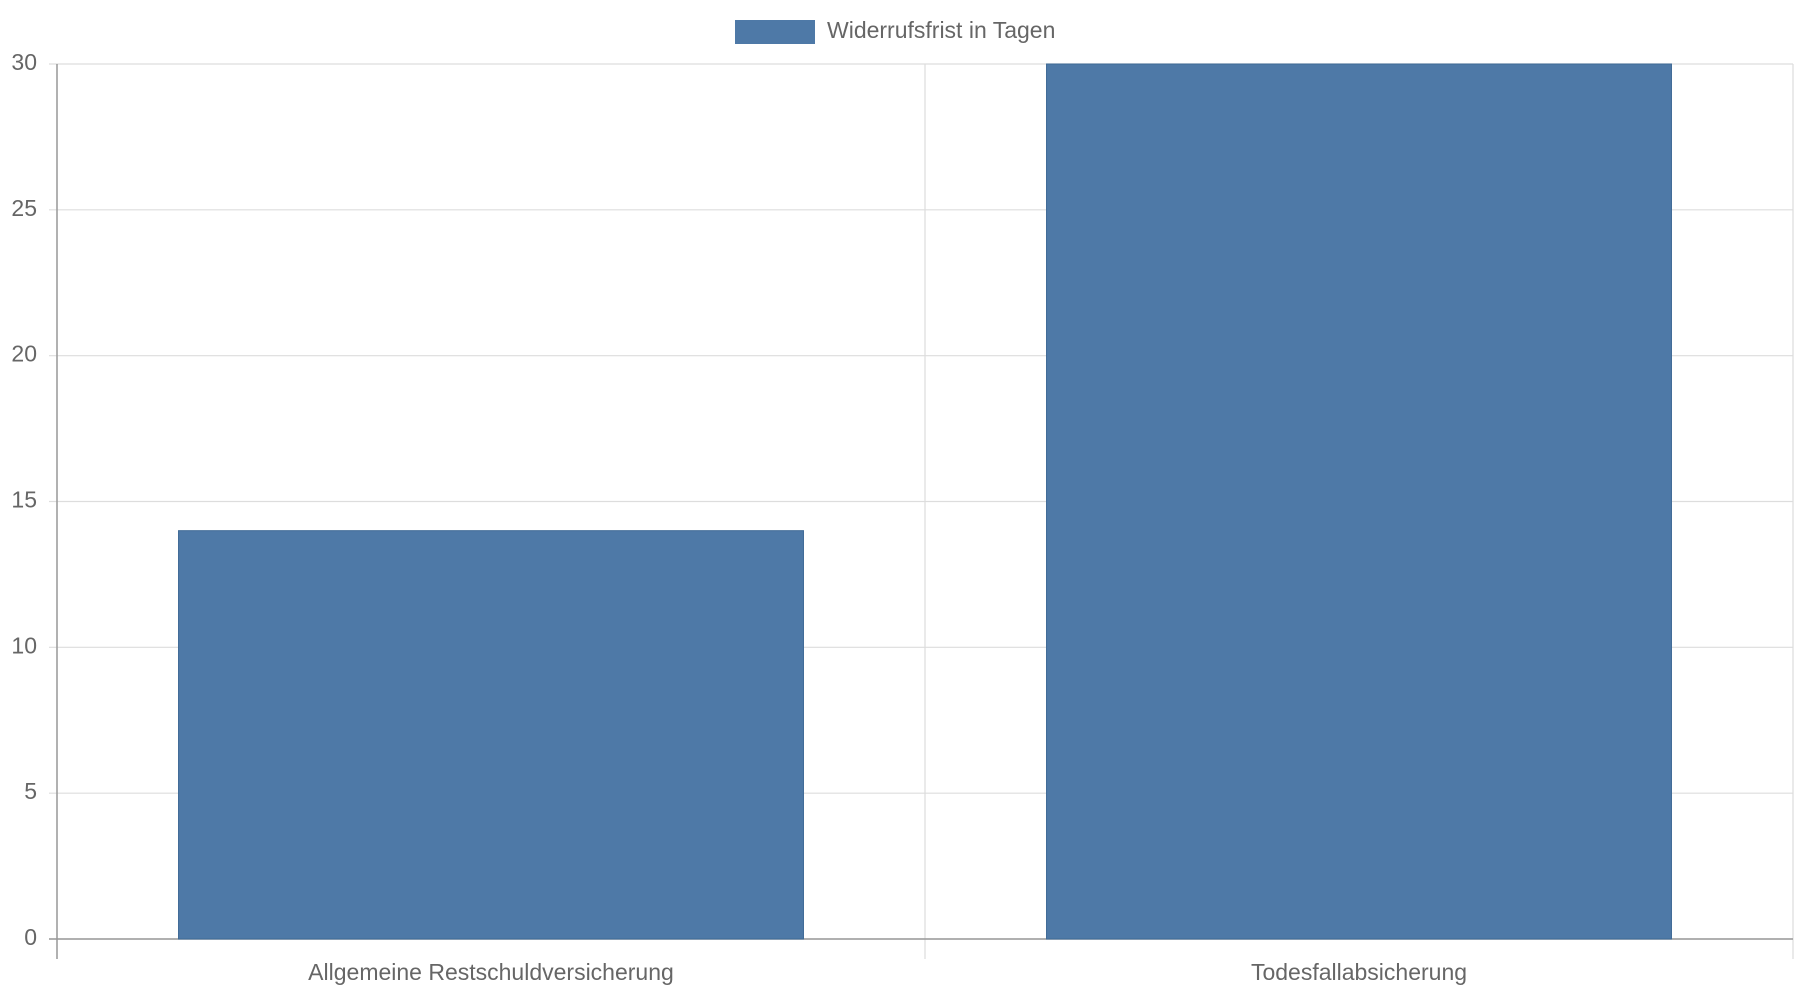  What do you see at coordinates (24, 208) in the screenshot?
I see `y-tick-label: 25` at bounding box center [24, 208].